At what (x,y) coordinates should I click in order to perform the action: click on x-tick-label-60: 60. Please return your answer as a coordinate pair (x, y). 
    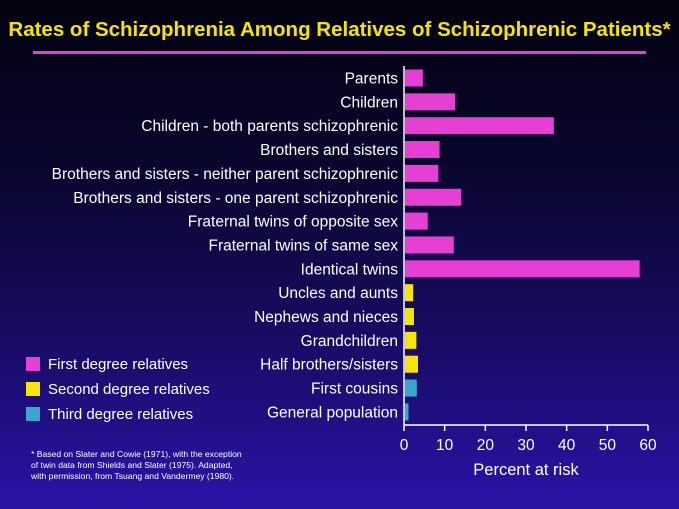
    Looking at the image, I should click on (648, 445).